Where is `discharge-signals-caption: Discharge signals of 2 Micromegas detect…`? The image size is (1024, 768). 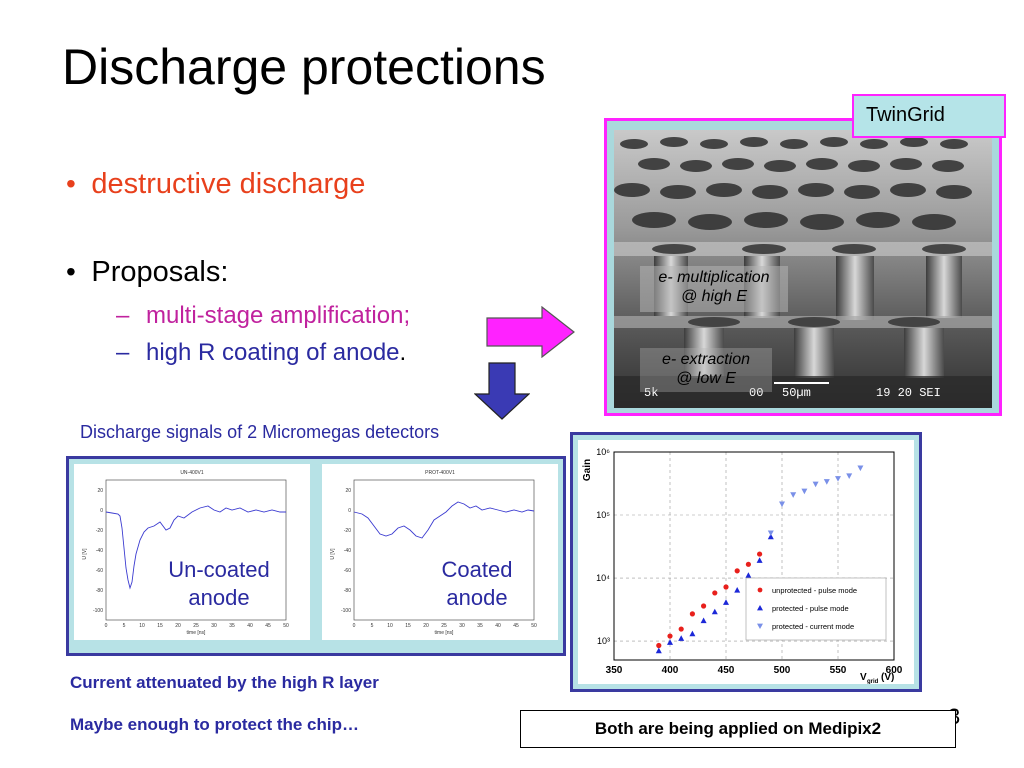 discharge-signals-caption: Discharge signals of 2 Micromegas detect… is located at coordinates (260, 432).